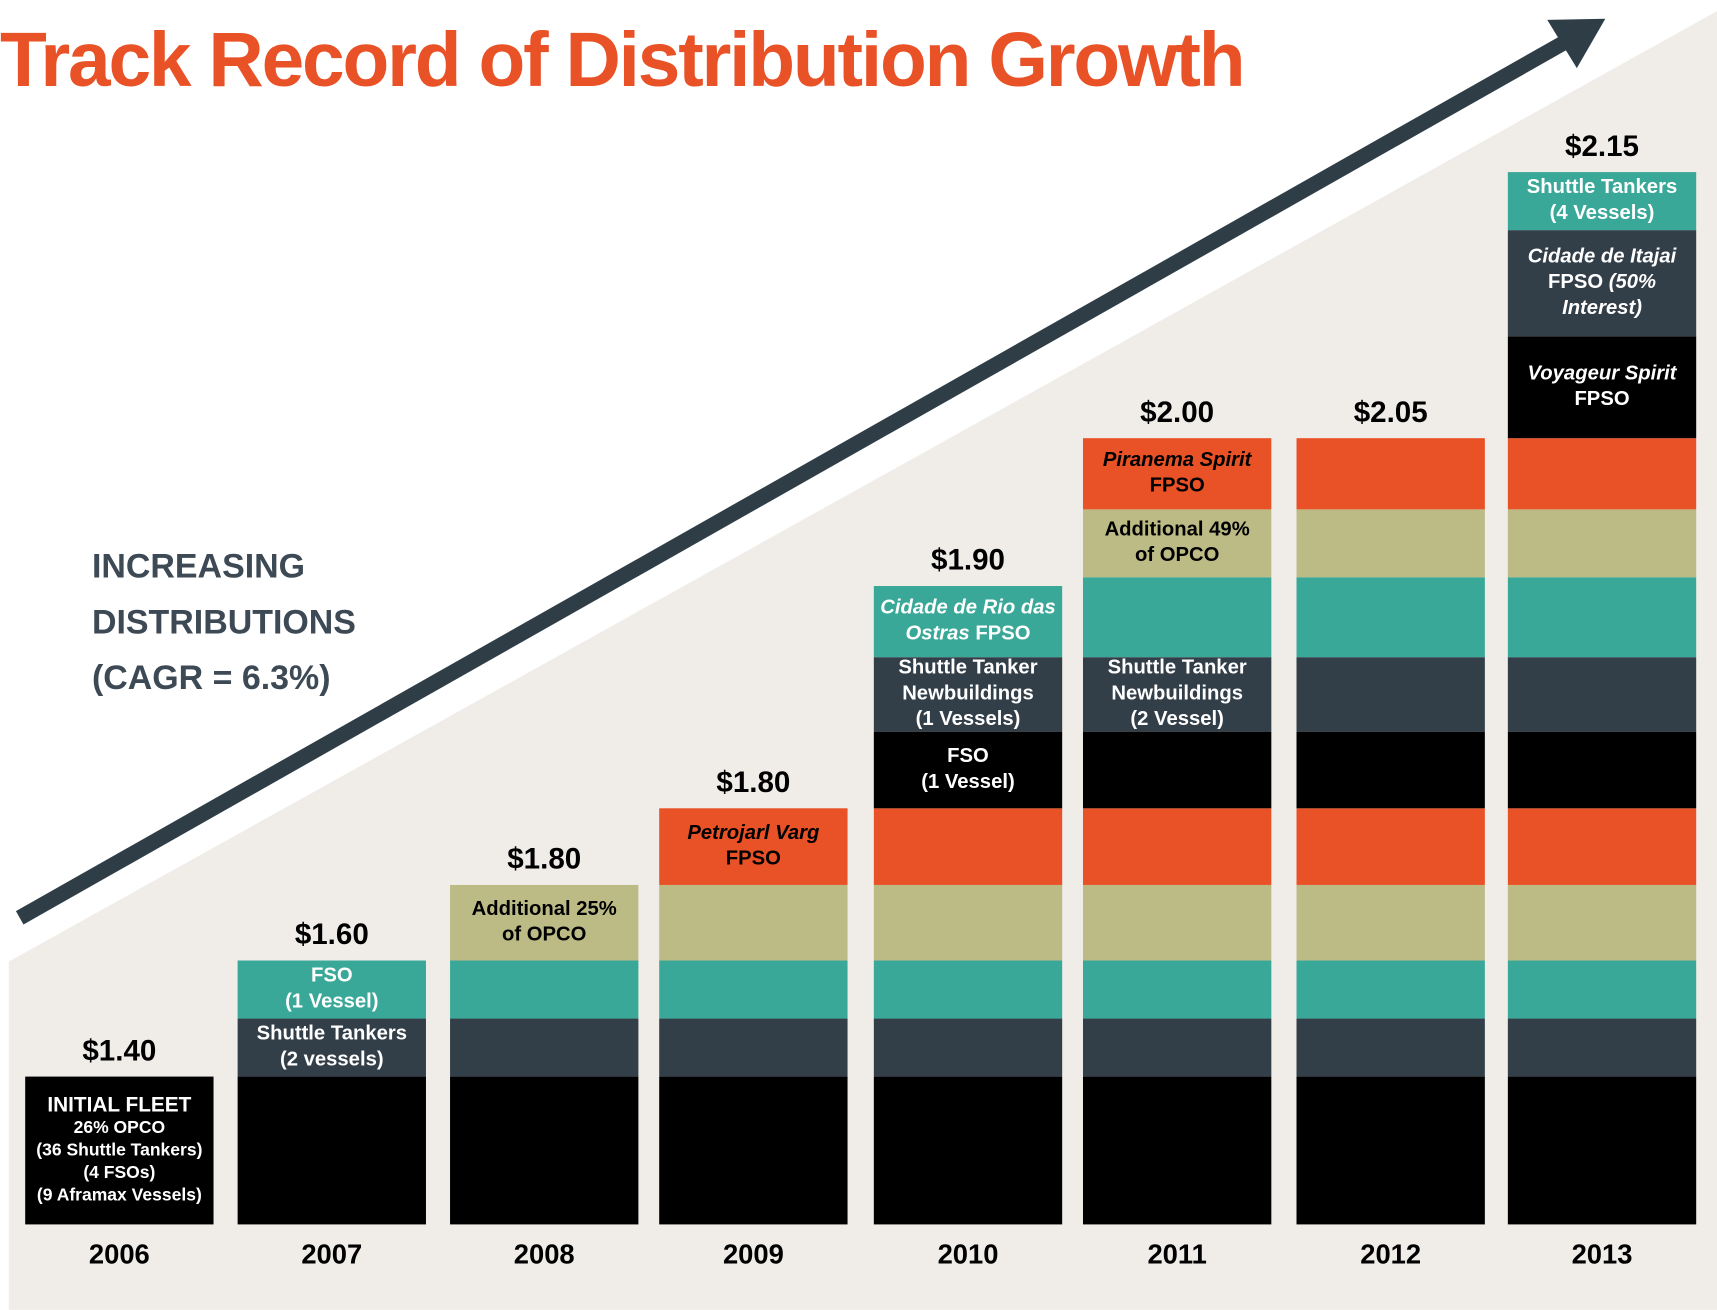  Describe the element at coordinates (332, 1060) in the screenshot. I see `segment-label: (2 vessels)` at that location.